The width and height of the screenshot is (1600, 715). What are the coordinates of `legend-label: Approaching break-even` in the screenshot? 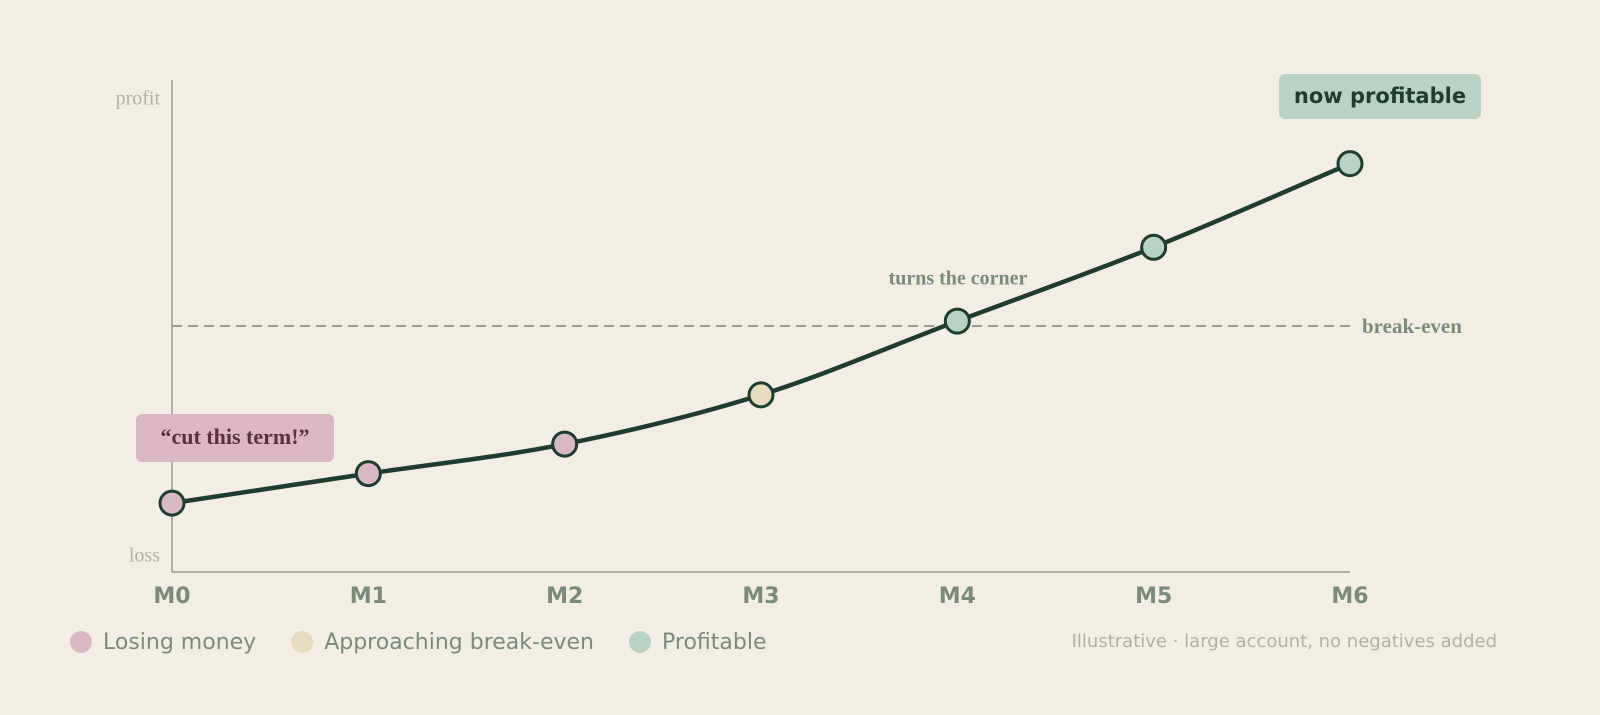 It's located at (459, 642).